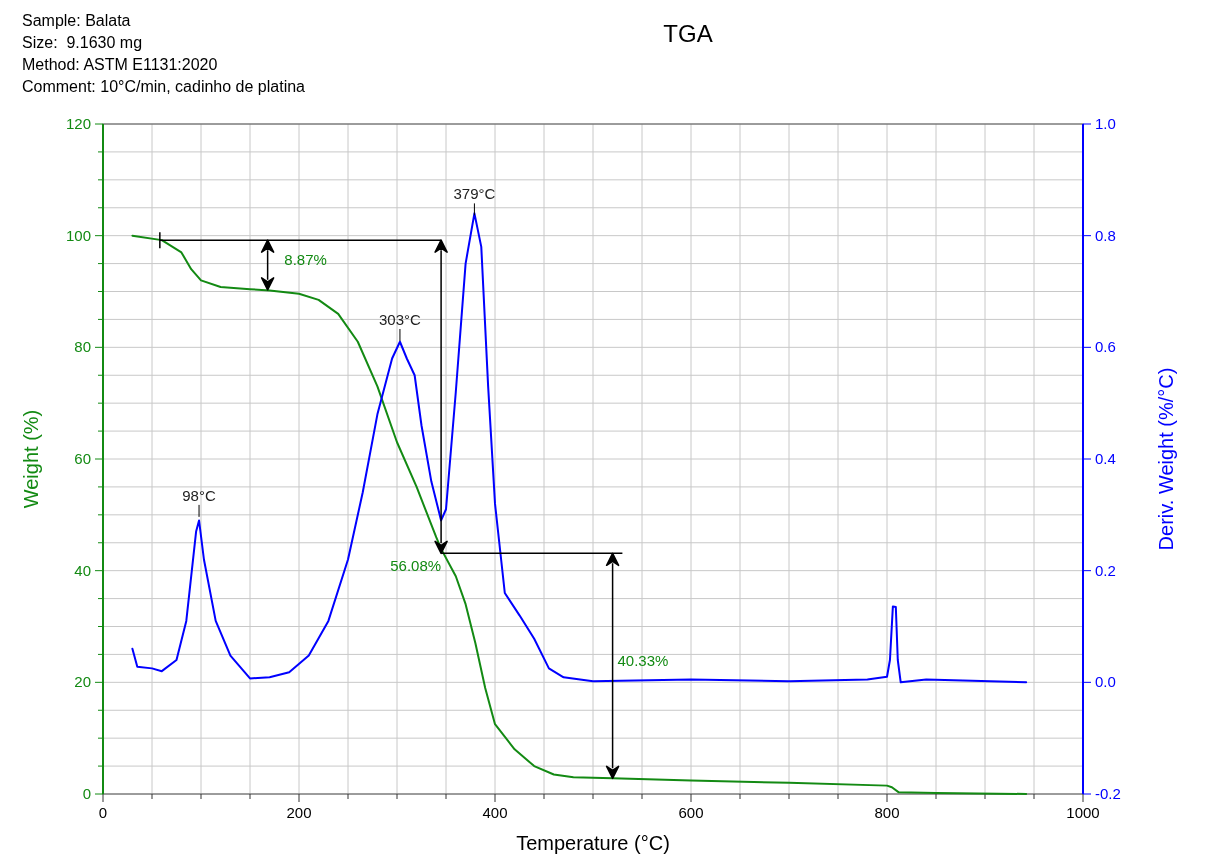  What do you see at coordinates (199, 495) in the screenshot?
I see `annotation: 98°C` at bounding box center [199, 495].